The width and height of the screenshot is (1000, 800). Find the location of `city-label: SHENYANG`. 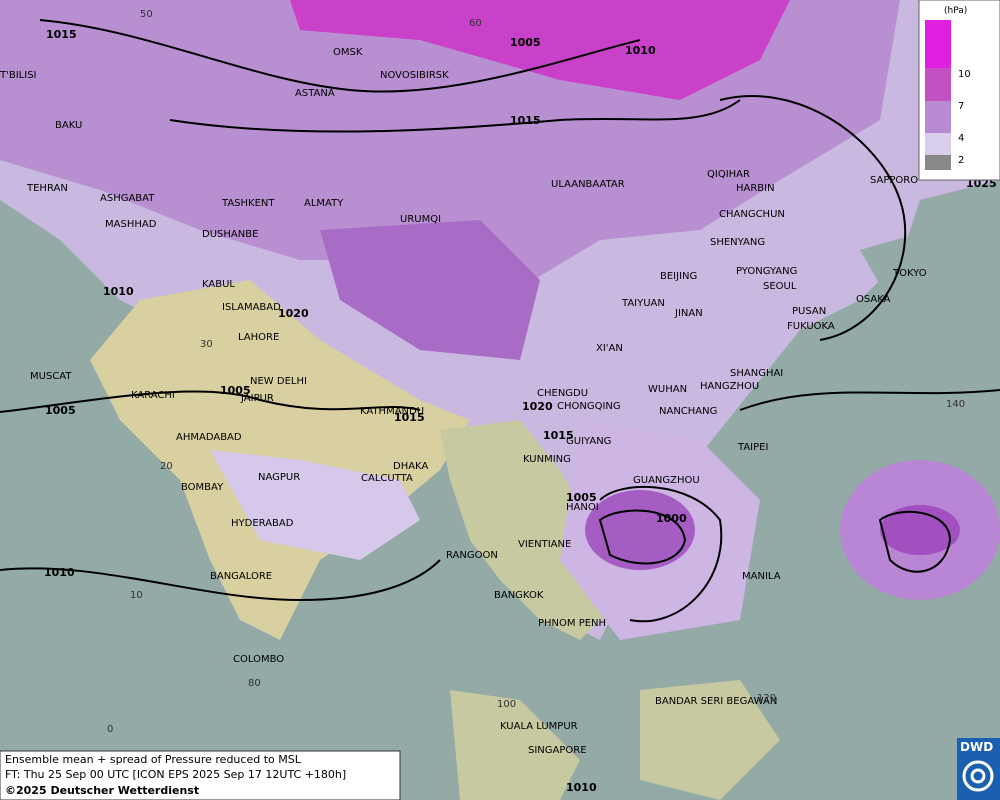

city-label: SHENYANG is located at coordinates (737, 242).